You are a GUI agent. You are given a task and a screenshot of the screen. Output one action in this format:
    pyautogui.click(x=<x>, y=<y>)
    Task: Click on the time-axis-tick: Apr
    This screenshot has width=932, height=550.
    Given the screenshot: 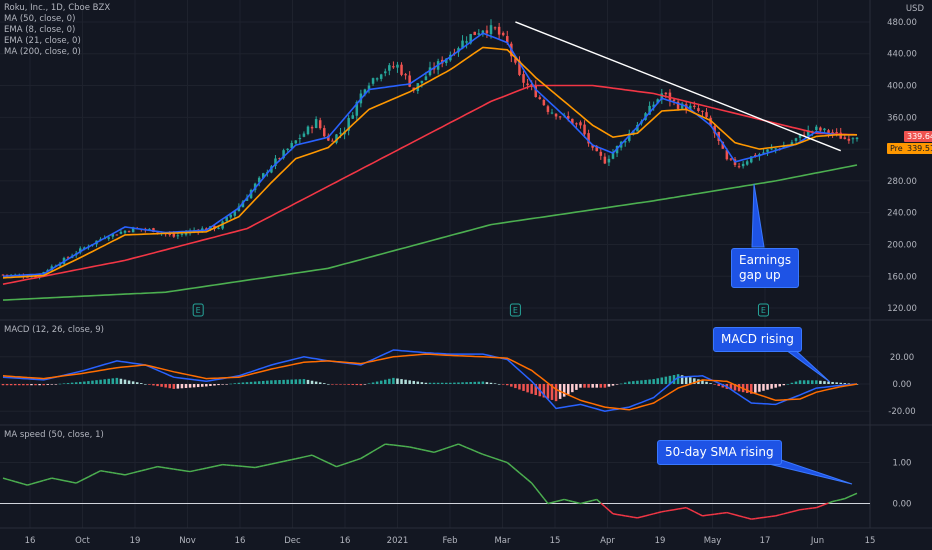 What is the action you would take?
    pyautogui.click(x=607, y=541)
    